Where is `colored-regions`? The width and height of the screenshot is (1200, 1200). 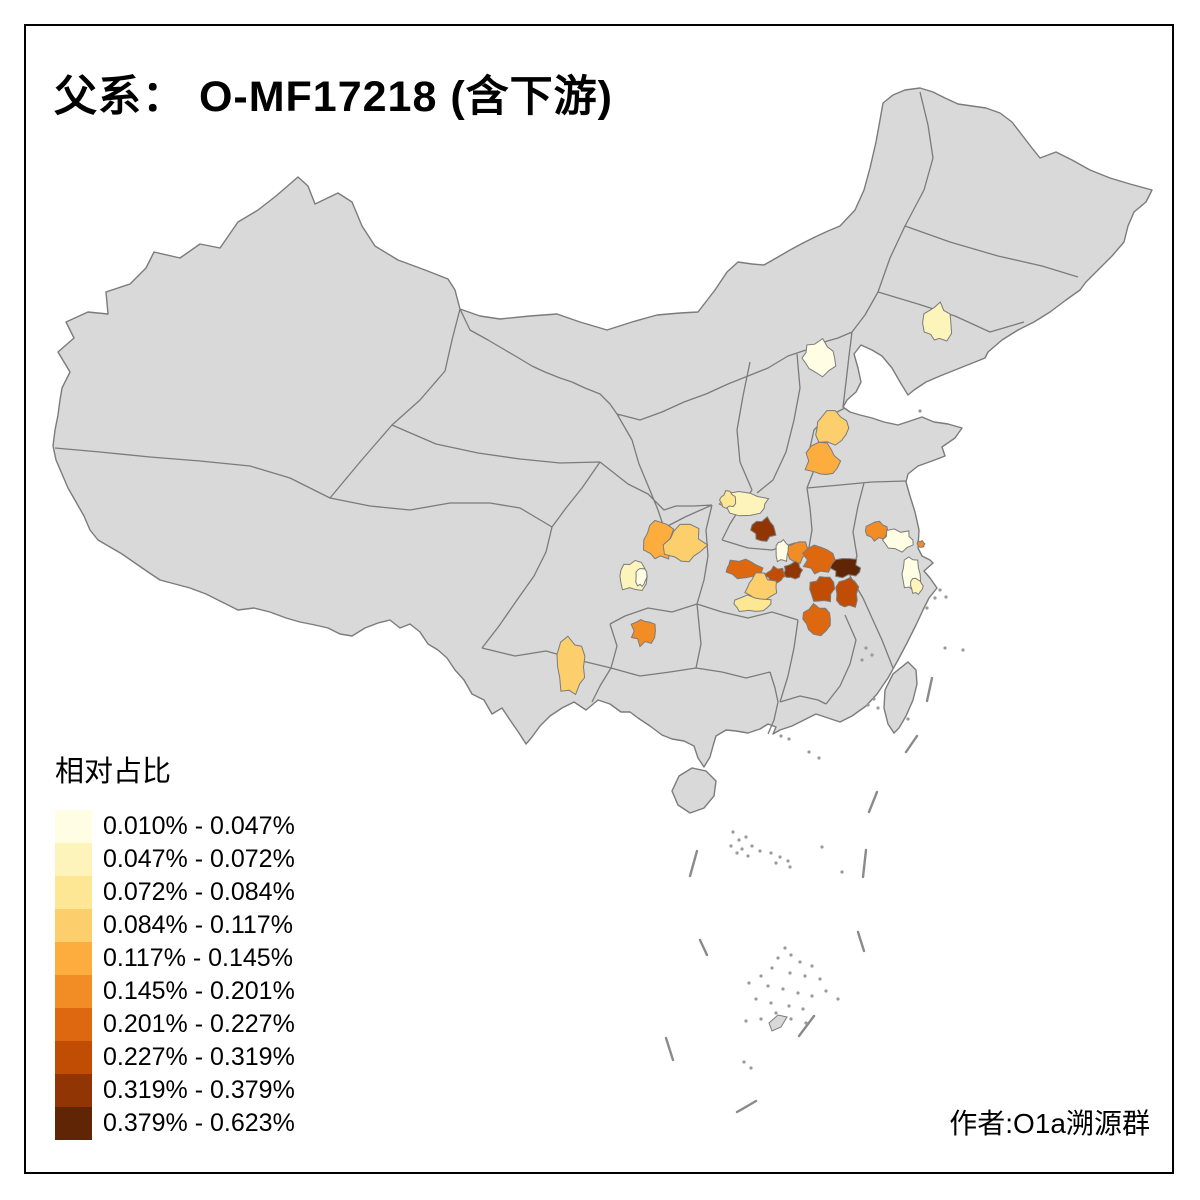
colored-regions is located at coordinates (754, 498).